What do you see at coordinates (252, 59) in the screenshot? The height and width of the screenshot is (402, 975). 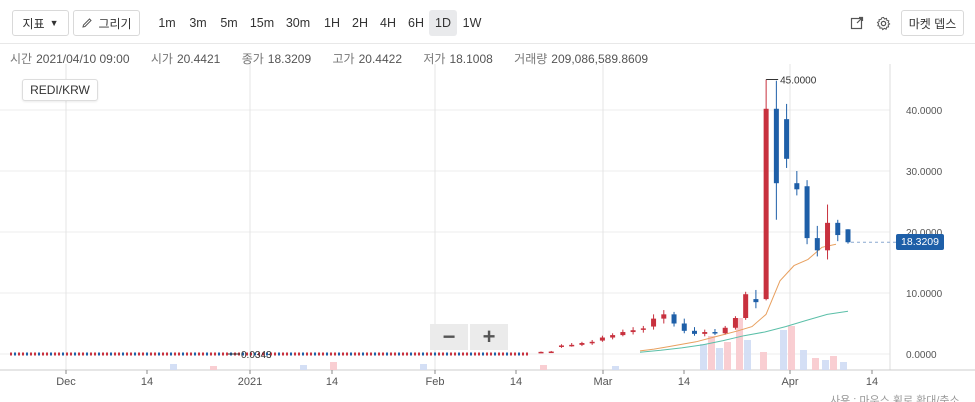 I see `close-label: 종가` at bounding box center [252, 59].